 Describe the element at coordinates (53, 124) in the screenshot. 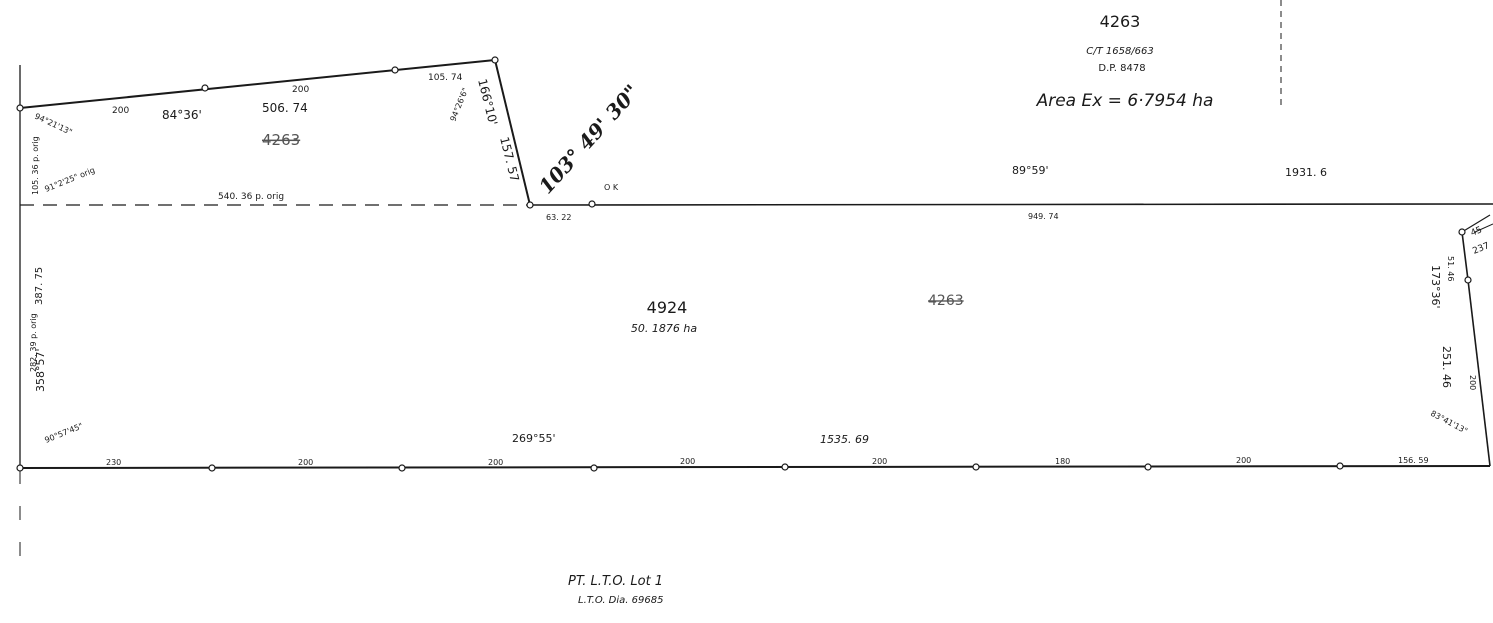

I see `label-angle-left-a: 94°21'13"` at that location.